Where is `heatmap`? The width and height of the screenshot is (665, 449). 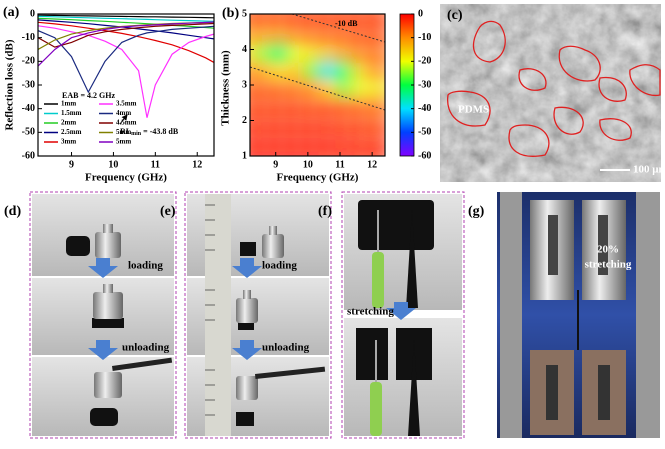
heatmap is located at coordinates (317, 85).